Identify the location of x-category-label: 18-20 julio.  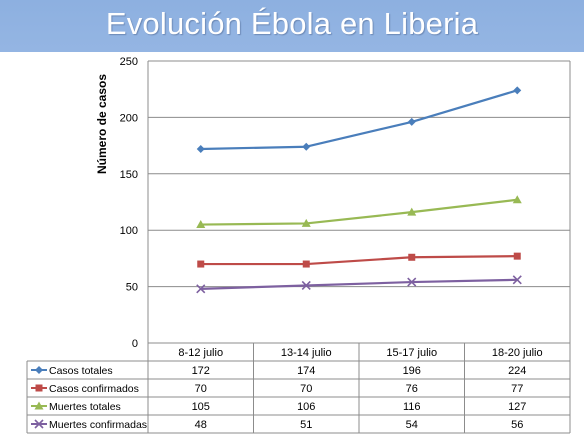
(517, 353).